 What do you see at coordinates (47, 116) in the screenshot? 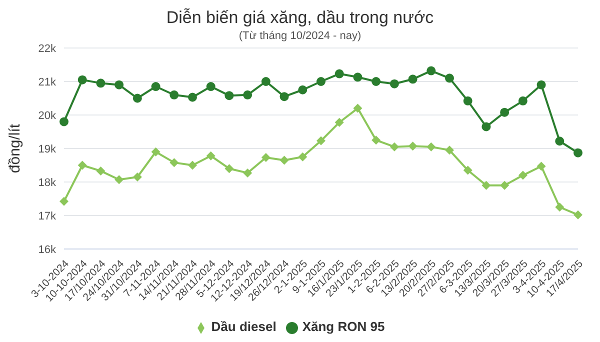
I see `y-tick-label: 20k` at bounding box center [47, 116].